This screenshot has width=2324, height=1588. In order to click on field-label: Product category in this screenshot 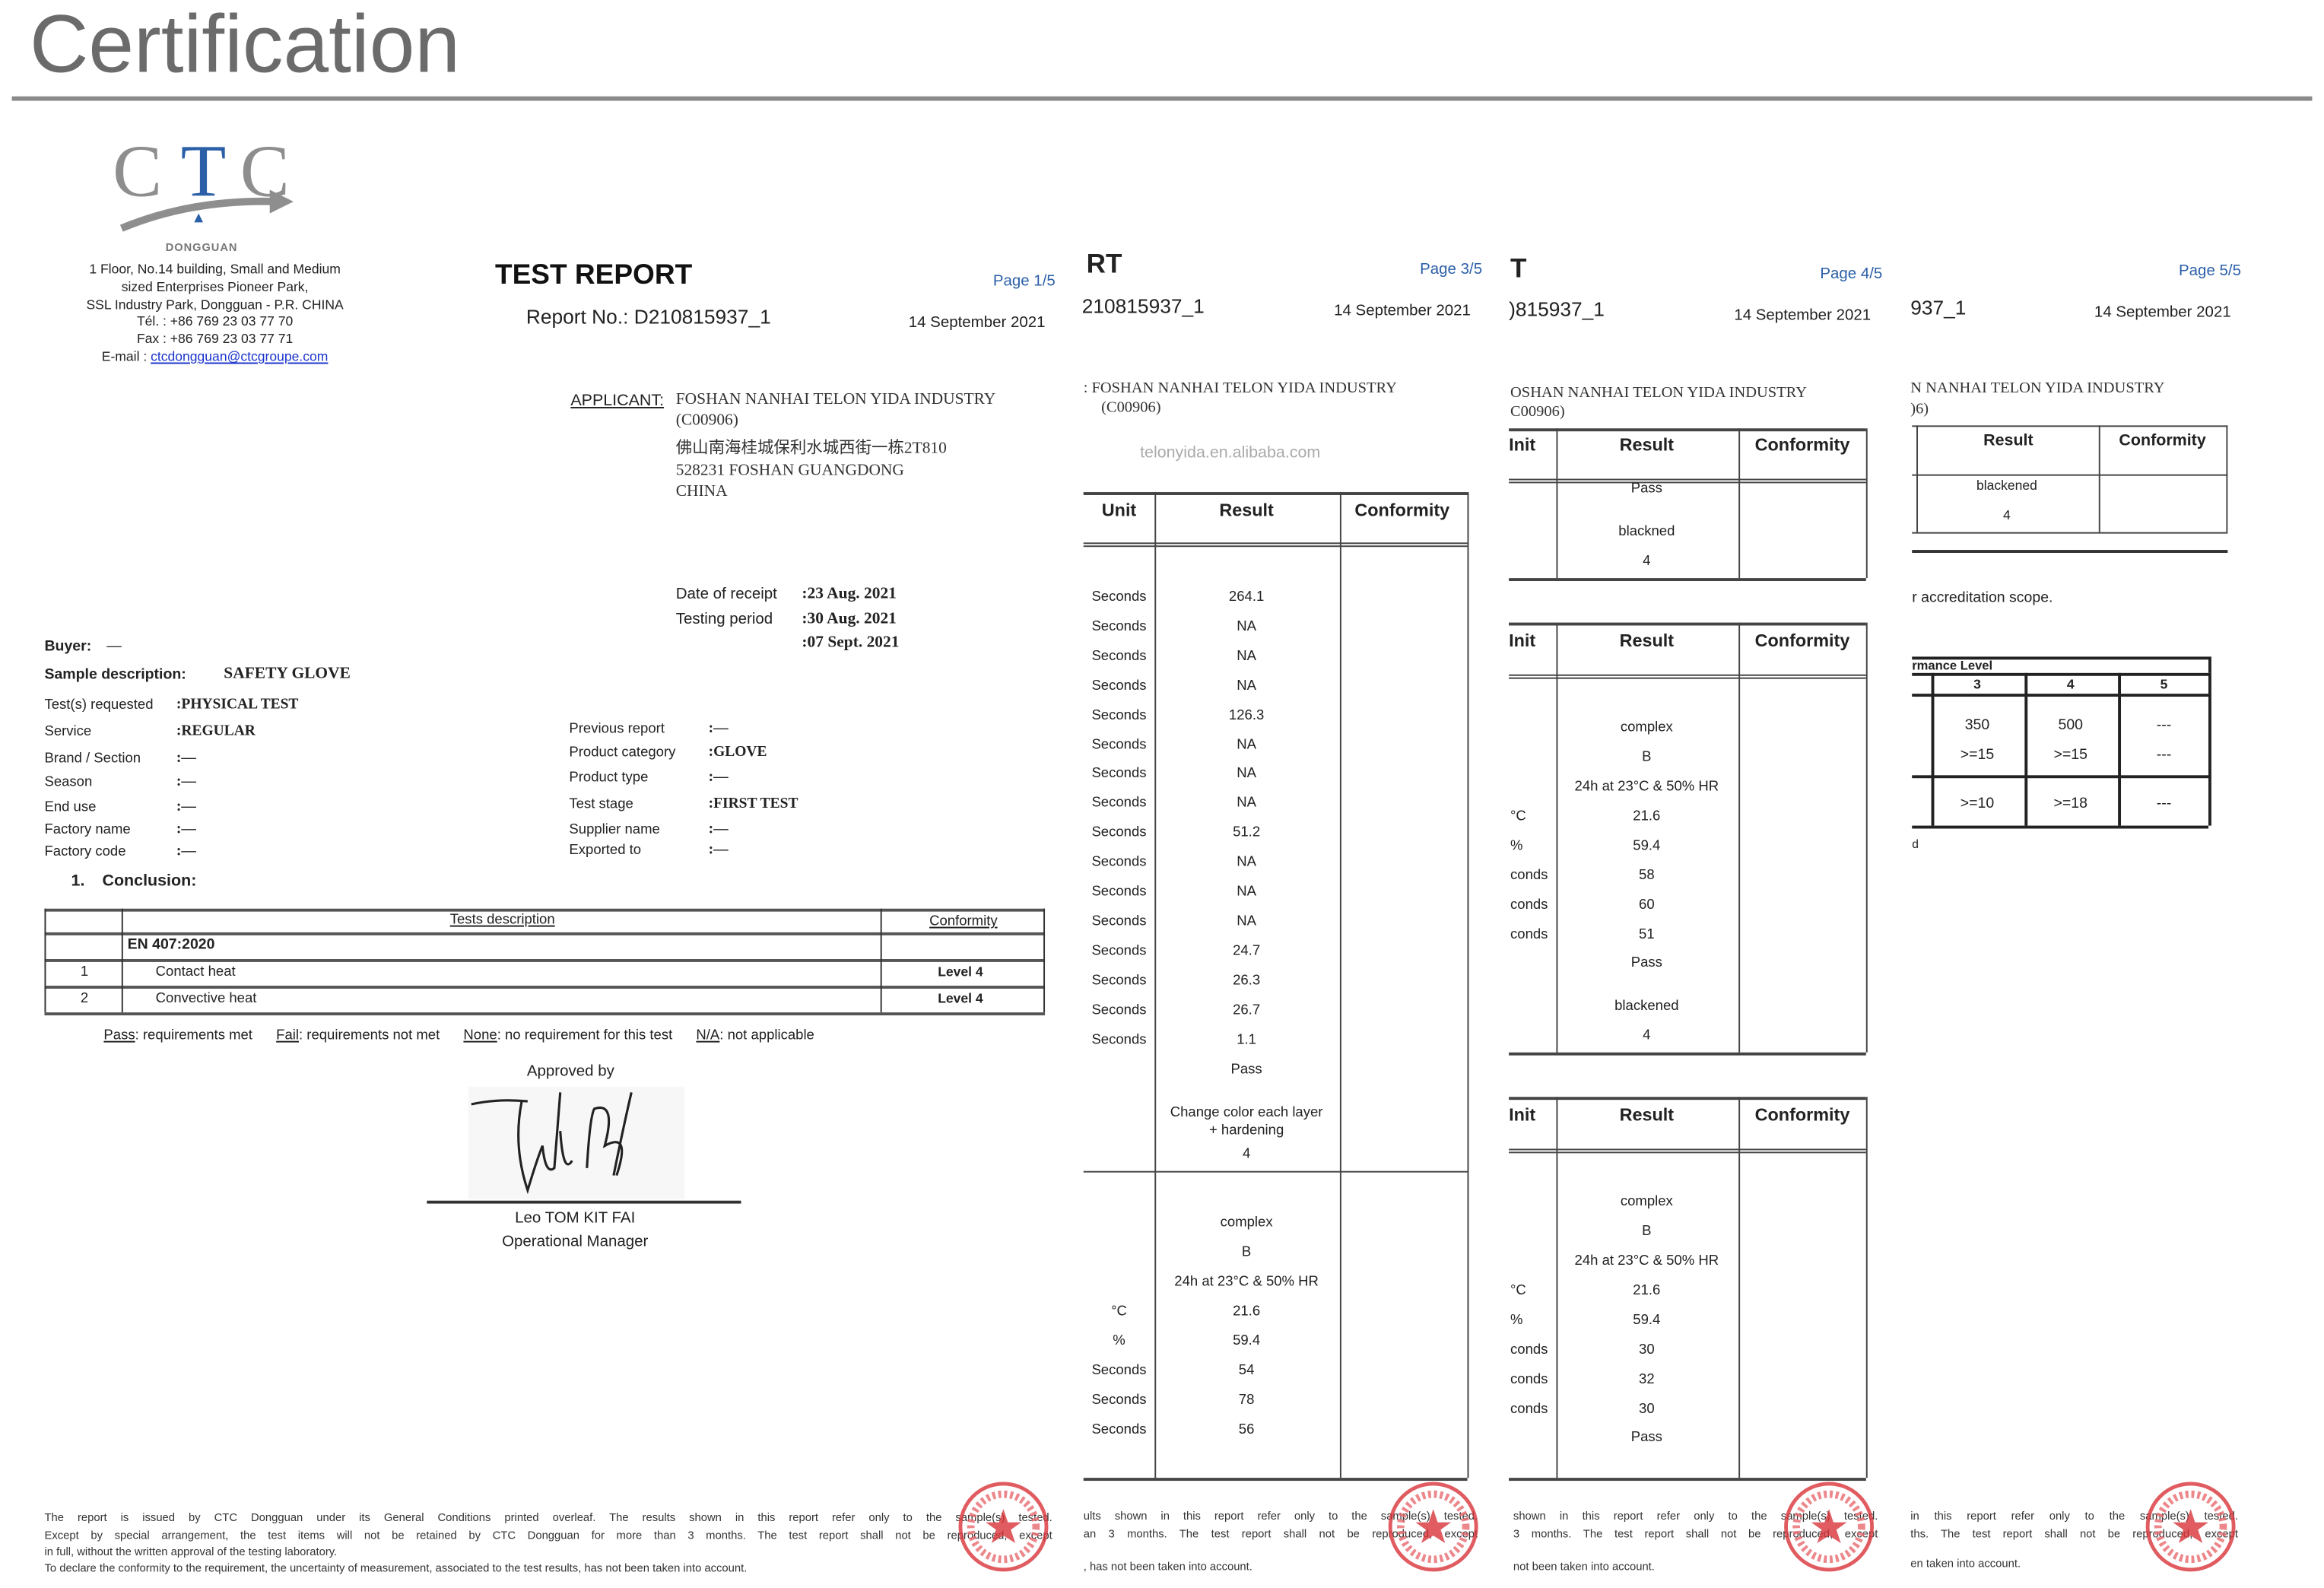, I will do `click(622, 752)`.